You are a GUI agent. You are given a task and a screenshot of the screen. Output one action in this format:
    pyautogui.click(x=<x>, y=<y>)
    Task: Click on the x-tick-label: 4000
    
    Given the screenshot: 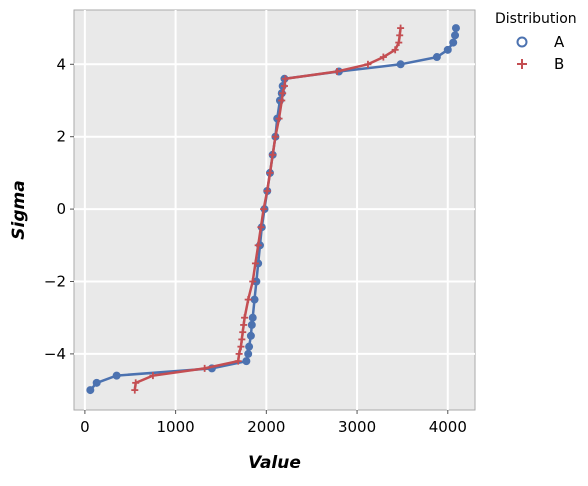 What is the action you would take?
    pyautogui.click(x=448, y=427)
    